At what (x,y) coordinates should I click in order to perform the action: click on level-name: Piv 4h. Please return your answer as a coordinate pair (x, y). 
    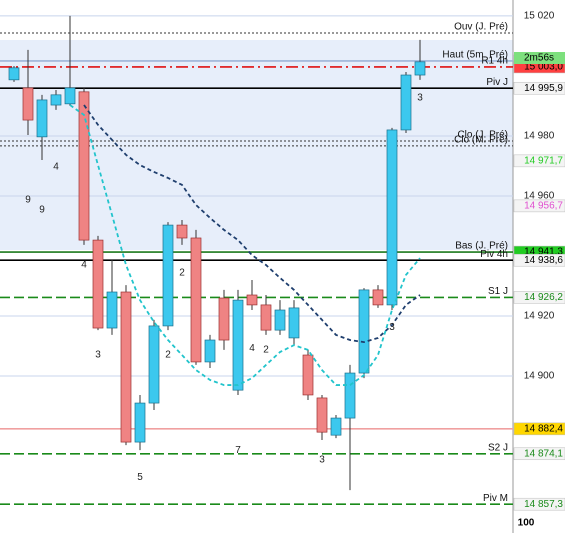
    Looking at the image, I should click on (494, 254).